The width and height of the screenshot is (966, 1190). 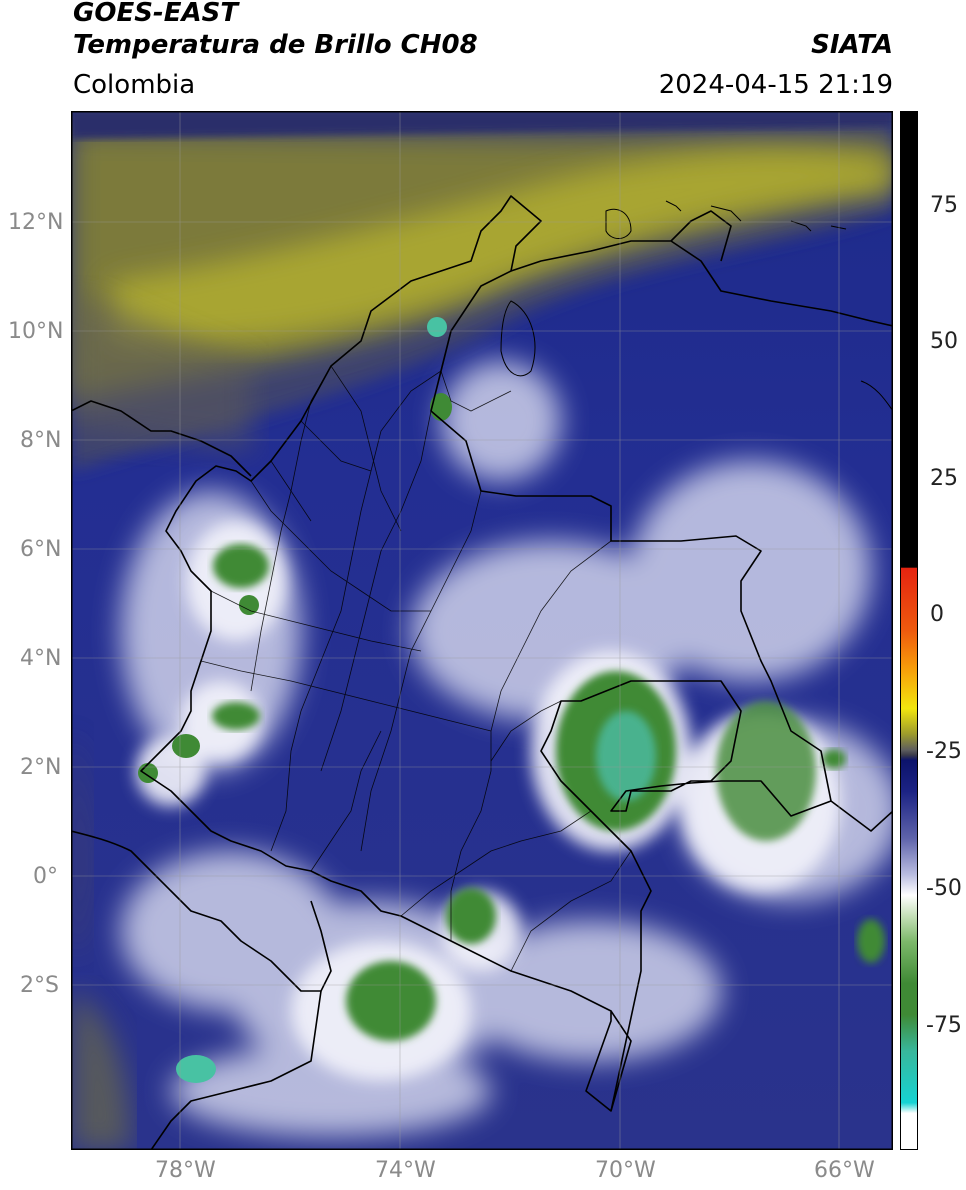 What do you see at coordinates (944, 888) in the screenshot?
I see `colorbar-tick-minus50: -50` at bounding box center [944, 888].